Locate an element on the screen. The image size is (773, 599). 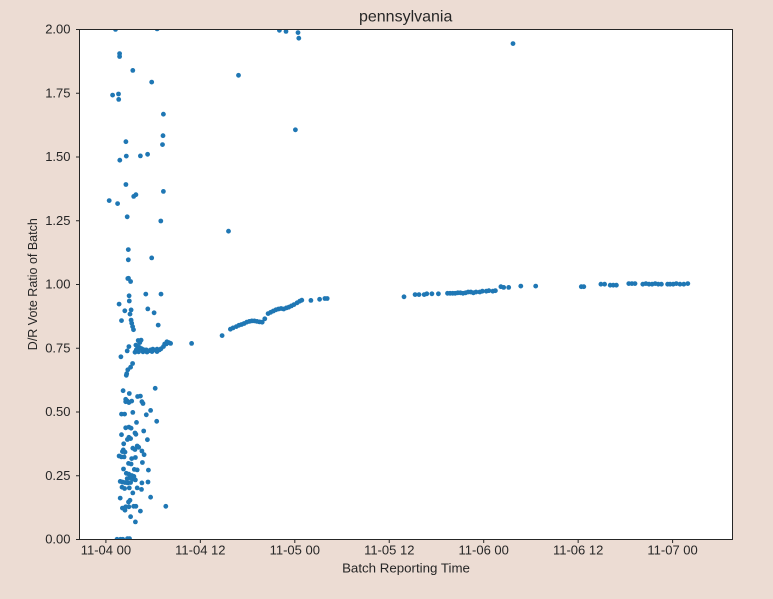
svg-text: 0.50 is located at coordinates (57, 411).